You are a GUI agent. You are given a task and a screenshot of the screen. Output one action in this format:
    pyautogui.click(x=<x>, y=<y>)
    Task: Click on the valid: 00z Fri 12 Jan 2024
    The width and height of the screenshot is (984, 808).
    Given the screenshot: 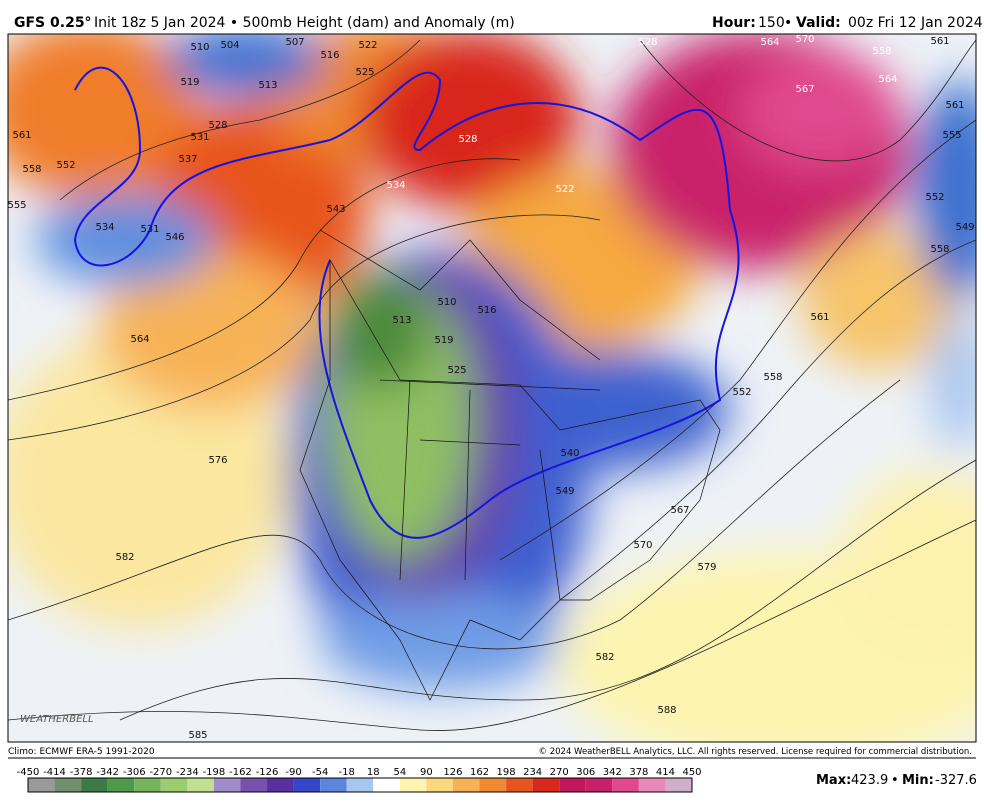 What is the action you would take?
    pyautogui.click(x=915, y=23)
    